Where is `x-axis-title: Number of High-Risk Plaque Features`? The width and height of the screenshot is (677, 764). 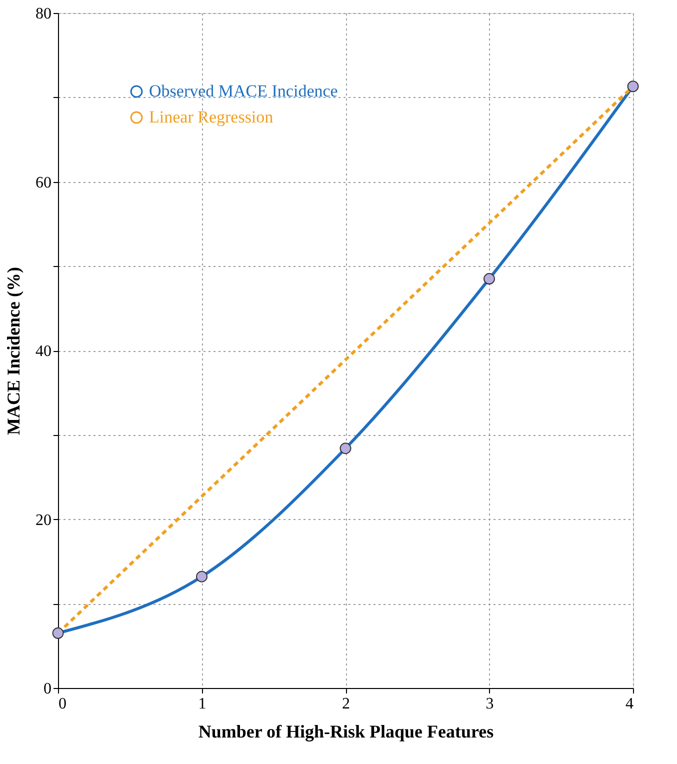 x-axis-title: Number of High-Risk Plaque Features is located at coordinates (346, 732).